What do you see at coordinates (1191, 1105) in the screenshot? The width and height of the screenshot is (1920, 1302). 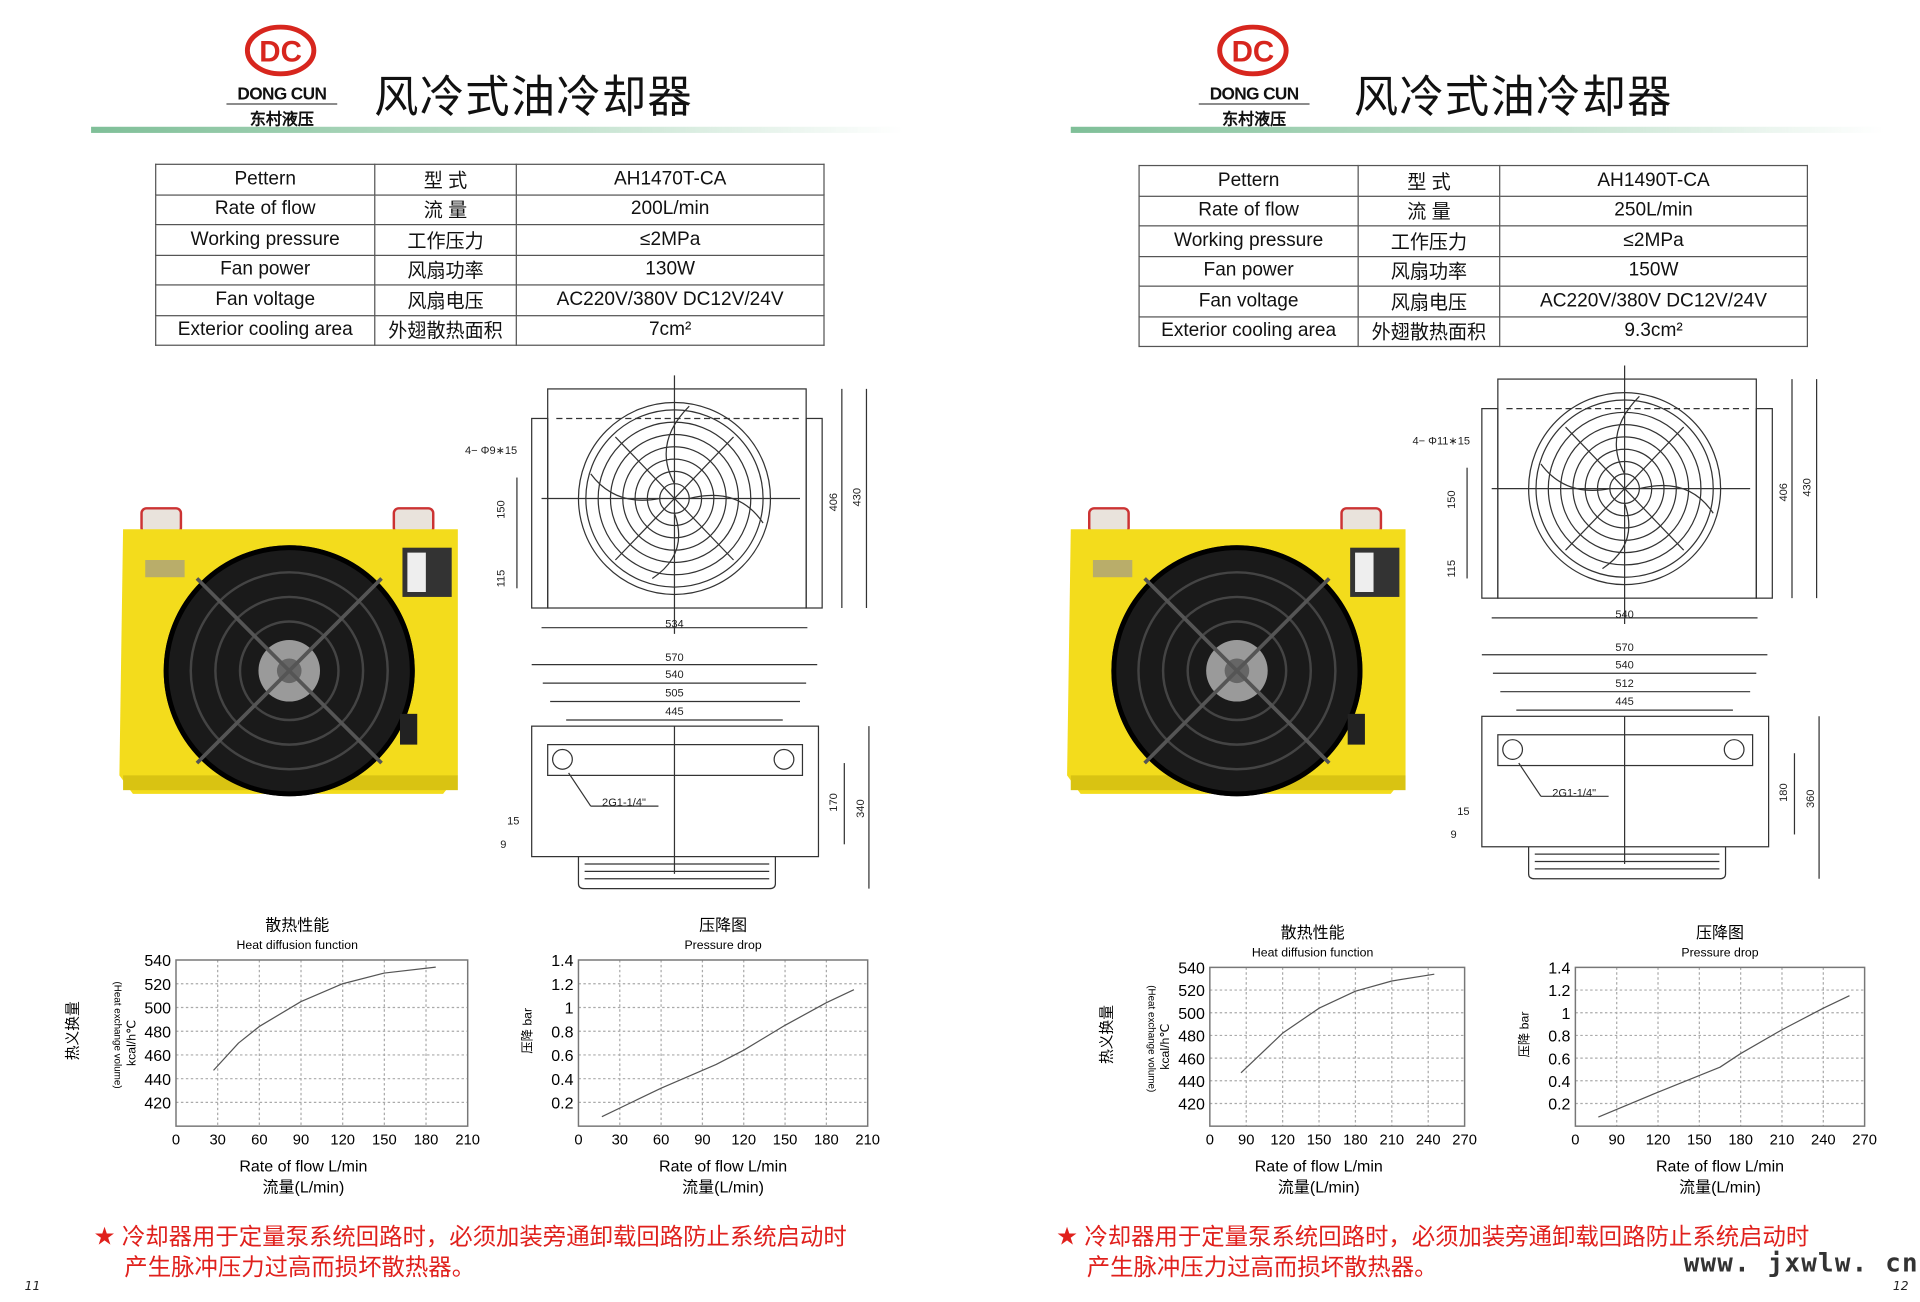 I see `y-tick-label: 420` at bounding box center [1191, 1105].